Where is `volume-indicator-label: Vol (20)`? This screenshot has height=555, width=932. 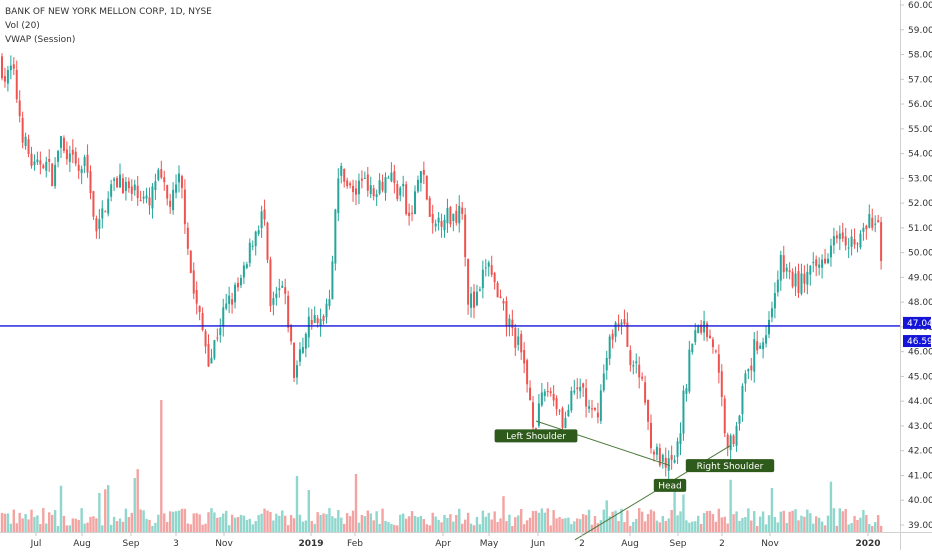 volume-indicator-label: Vol (20) is located at coordinates (22, 26).